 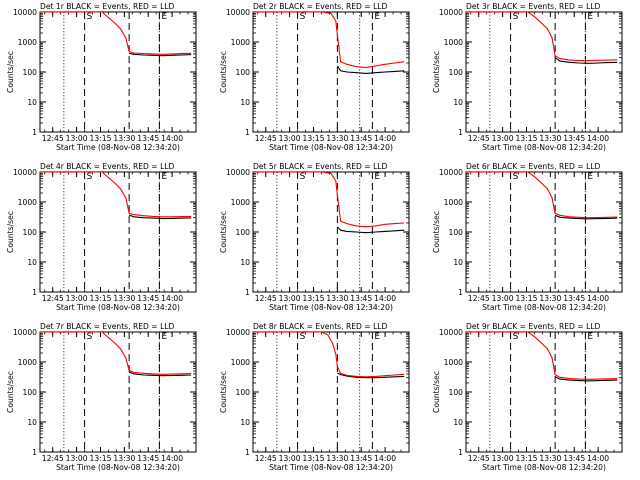 I want to click on panel-title: Det 6r BLACK = Events, RED = LLD, so click(x=533, y=166).